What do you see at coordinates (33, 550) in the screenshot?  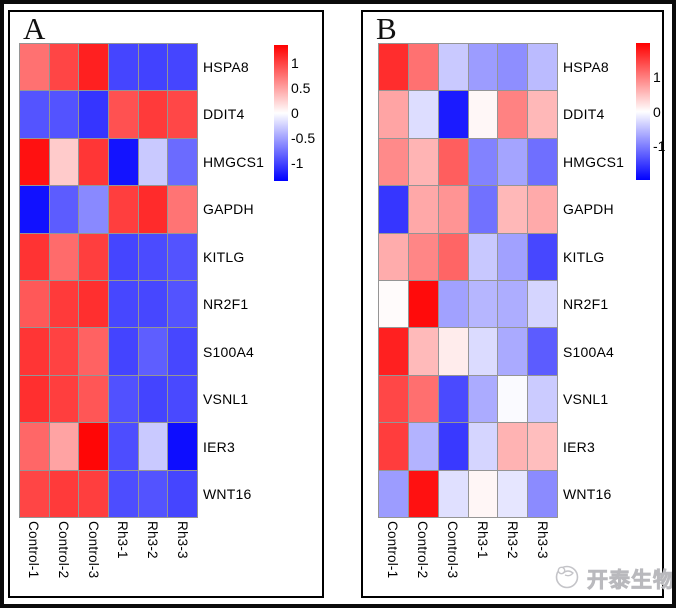 I see `col-label-Control-1: Control-1` at bounding box center [33, 550].